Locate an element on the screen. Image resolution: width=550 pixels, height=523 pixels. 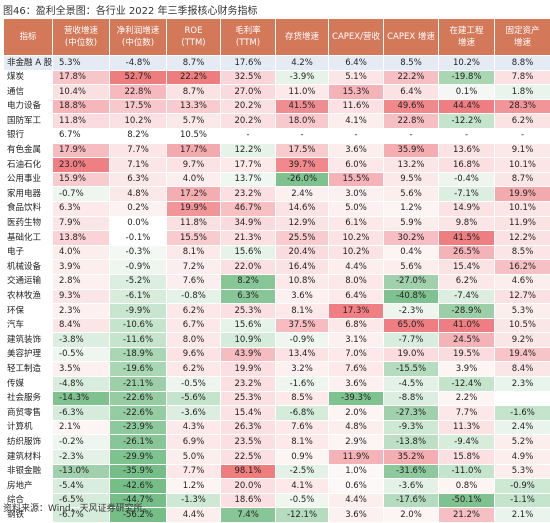
value-cell: 6.9% is located at coordinates (194, 442).